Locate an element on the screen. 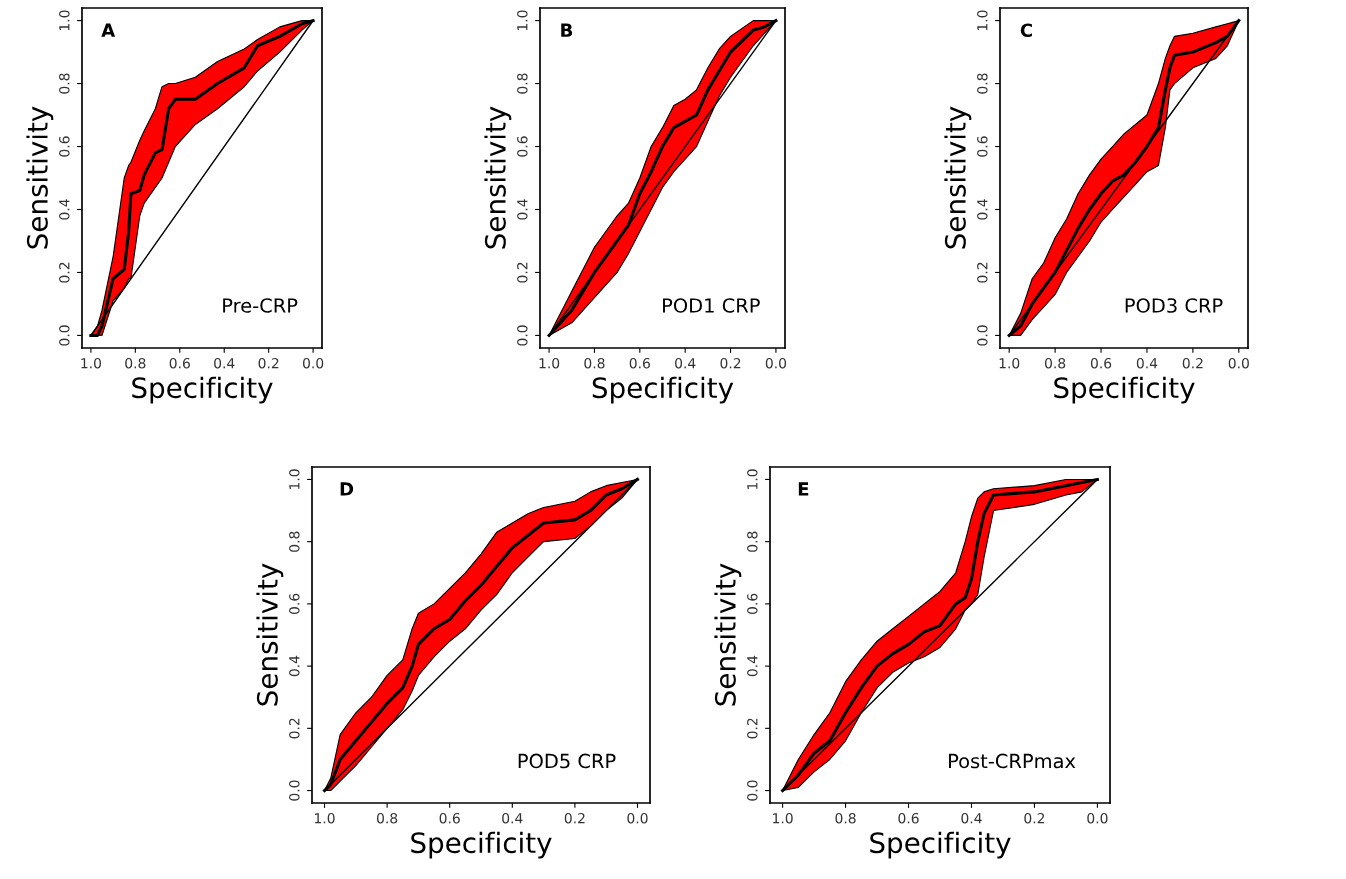 This screenshot has height=879, width=1346. annotation: D is located at coordinates (347, 489).